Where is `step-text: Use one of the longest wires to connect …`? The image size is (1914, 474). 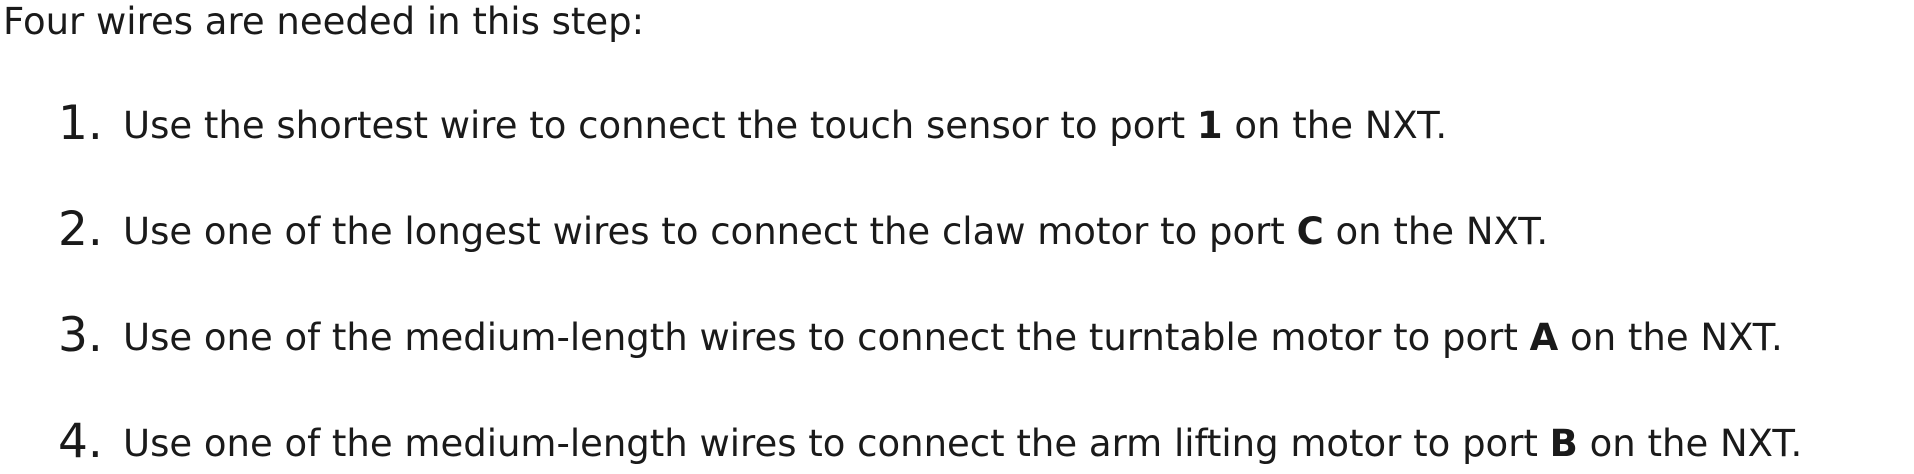 step-text: Use one of the longest wires to connect … is located at coordinates (835, 232).